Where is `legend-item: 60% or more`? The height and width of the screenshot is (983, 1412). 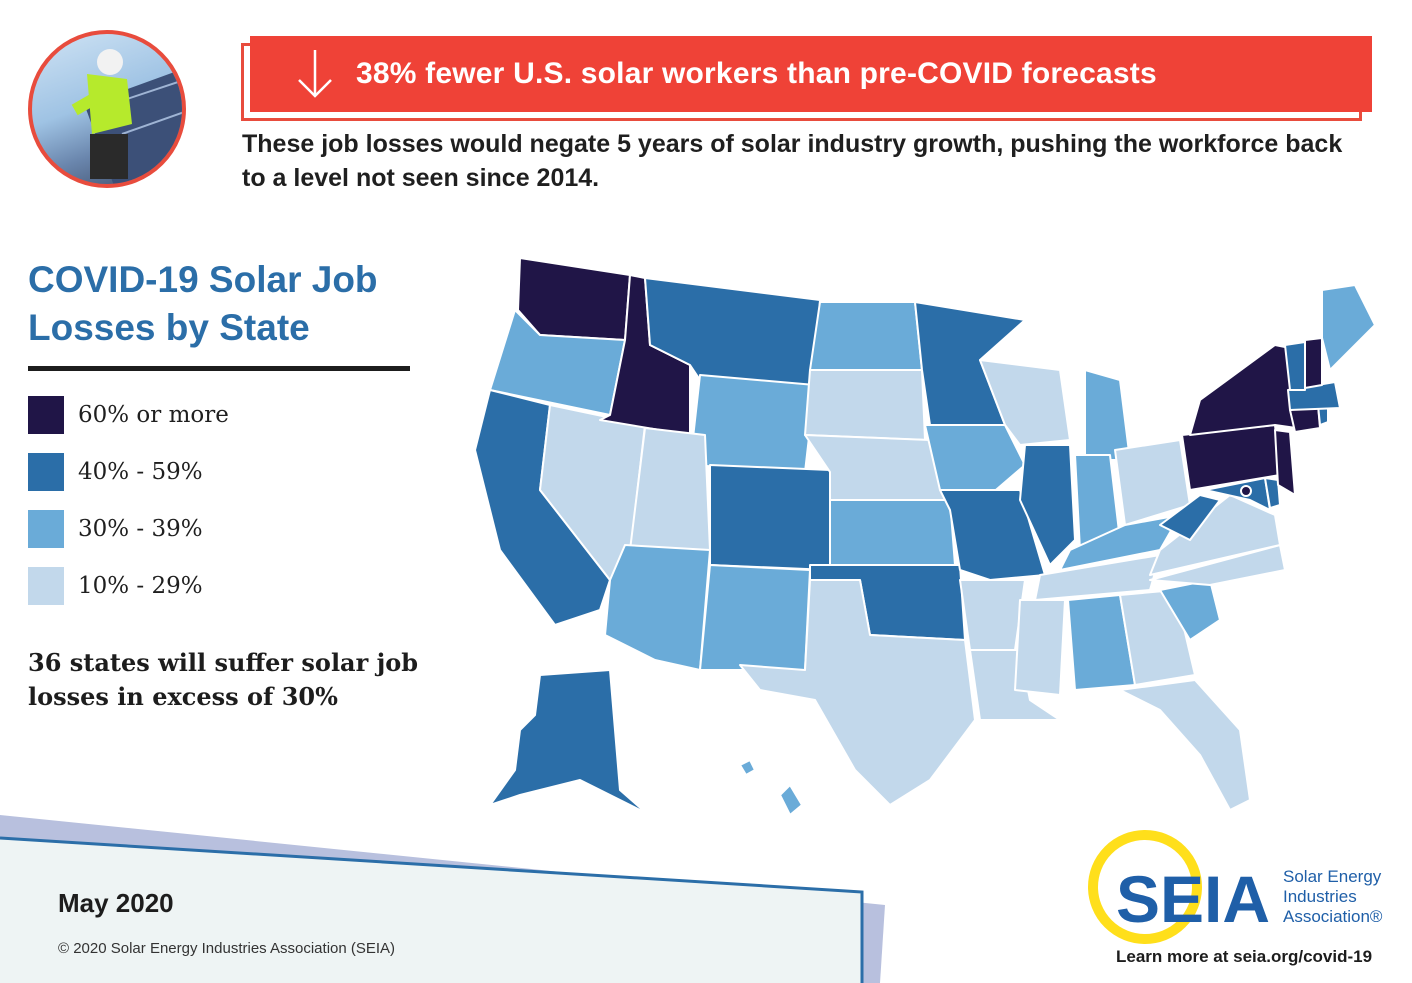
legend-item: 60% or more is located at coordinates (128, 415).